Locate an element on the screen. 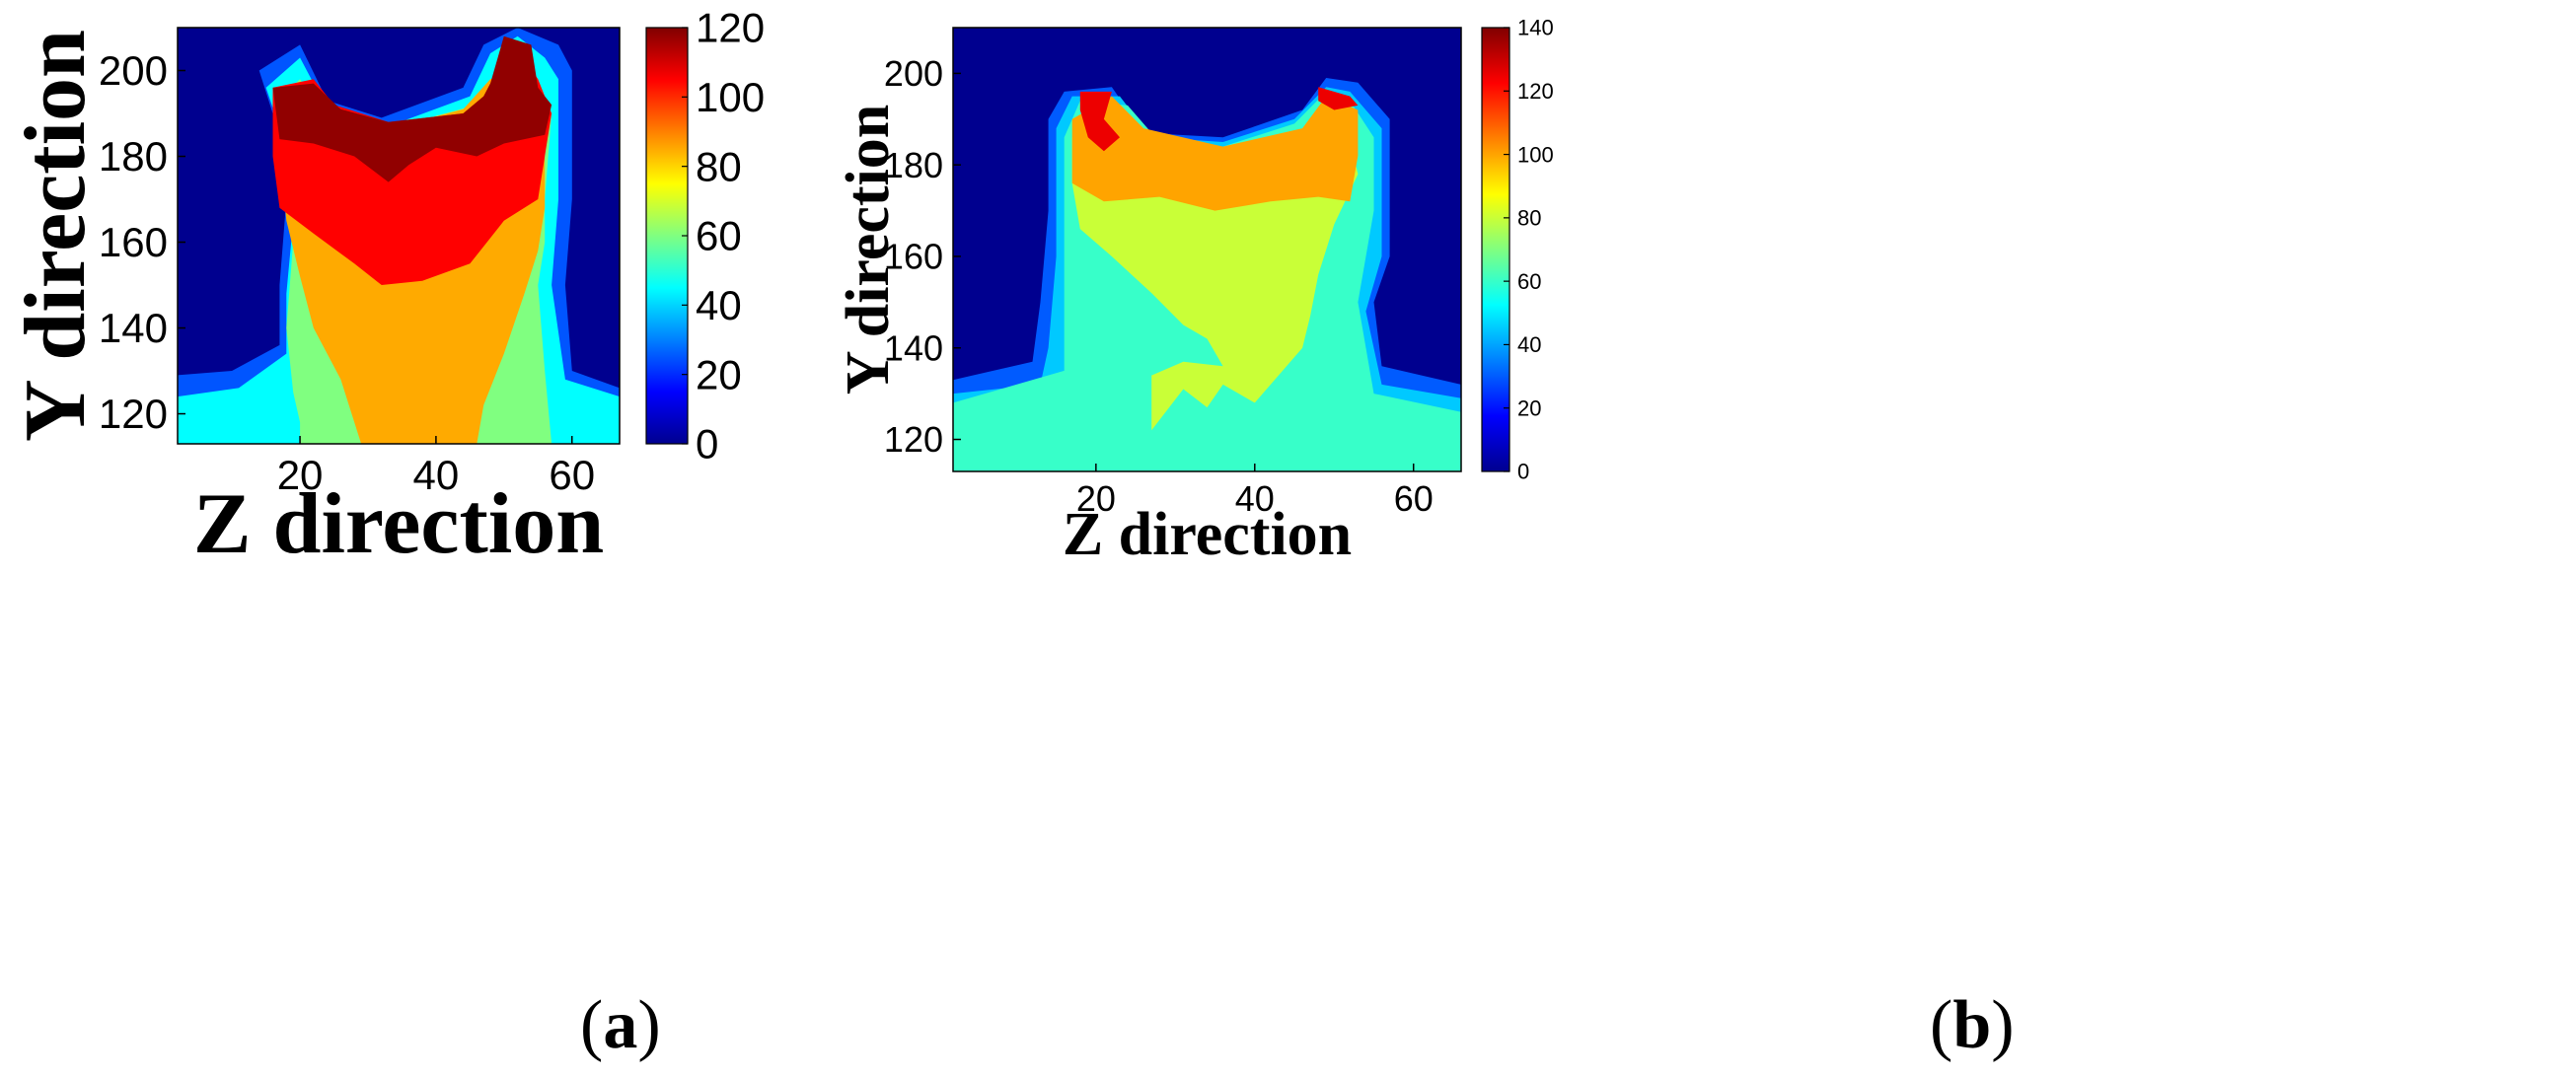  heatmap-region-right-peak is located at coordinates (1338, 98).